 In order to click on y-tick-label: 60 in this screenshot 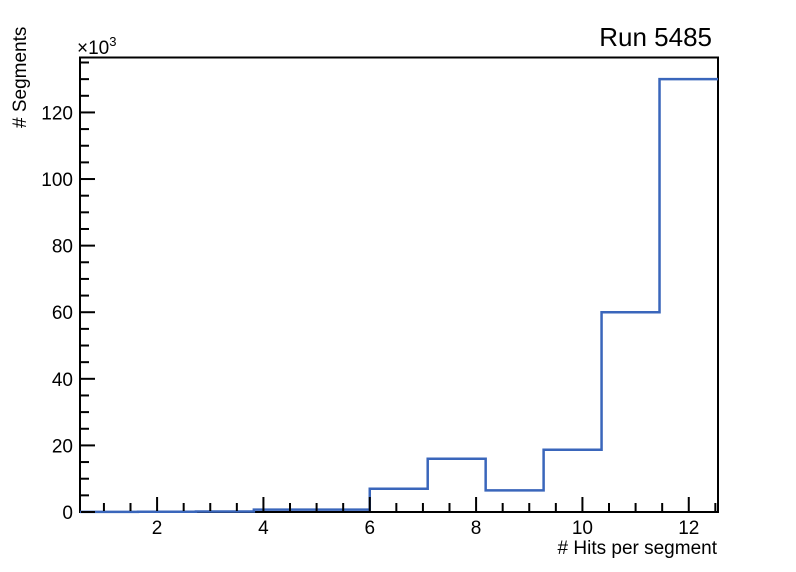, I will do `click(62, 313)`.